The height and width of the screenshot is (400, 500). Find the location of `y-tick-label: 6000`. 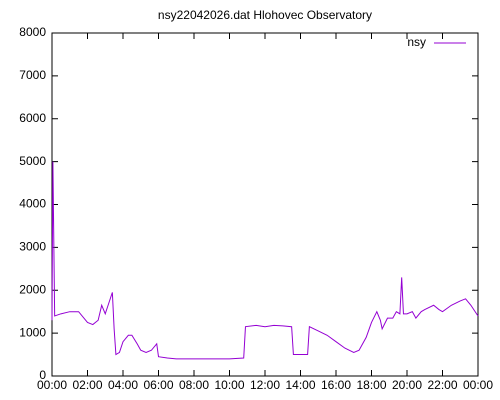

y-tick-label: 6000 is located at coordinates (32, 118).